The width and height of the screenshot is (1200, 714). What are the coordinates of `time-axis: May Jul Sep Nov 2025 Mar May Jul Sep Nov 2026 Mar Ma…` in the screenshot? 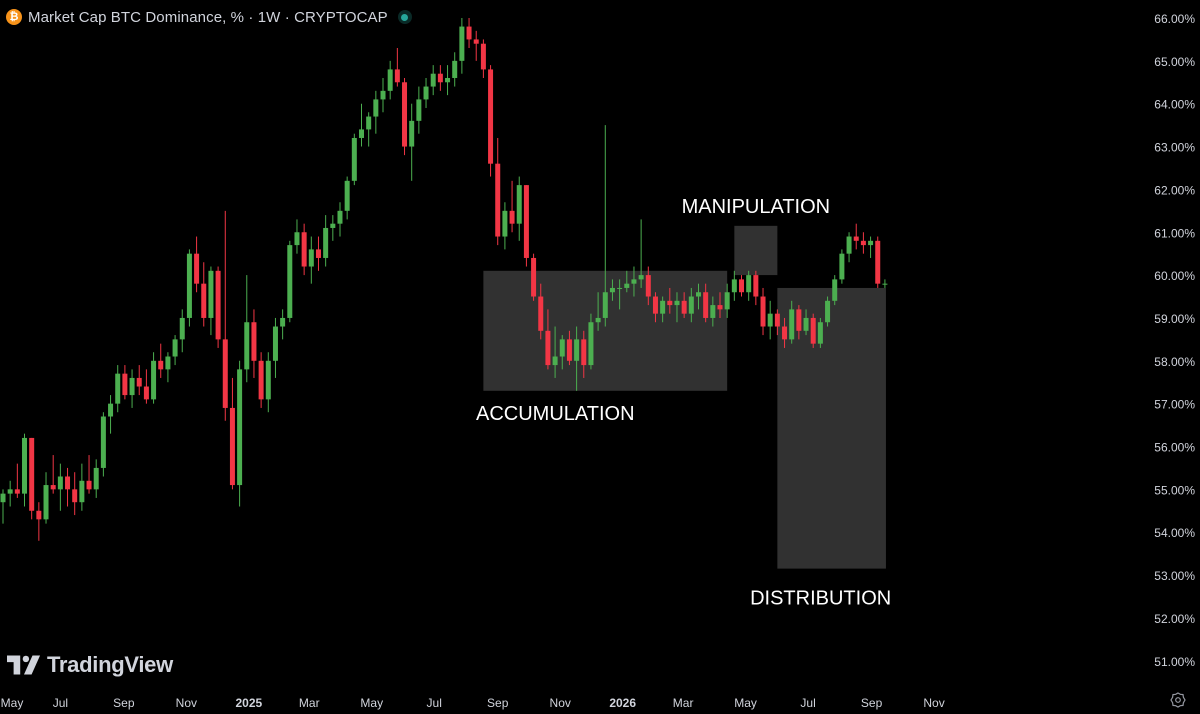 It's located at (473, 703).